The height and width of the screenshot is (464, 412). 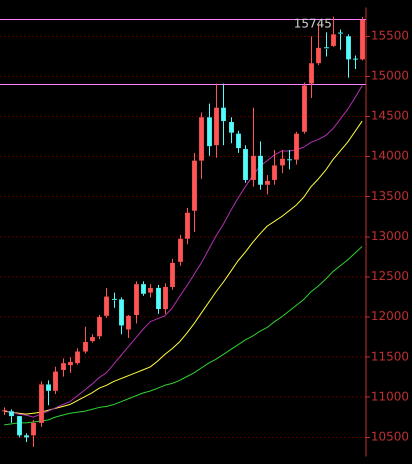 I want to click on y-tick-label: 10500, so click(x=390, y=436).